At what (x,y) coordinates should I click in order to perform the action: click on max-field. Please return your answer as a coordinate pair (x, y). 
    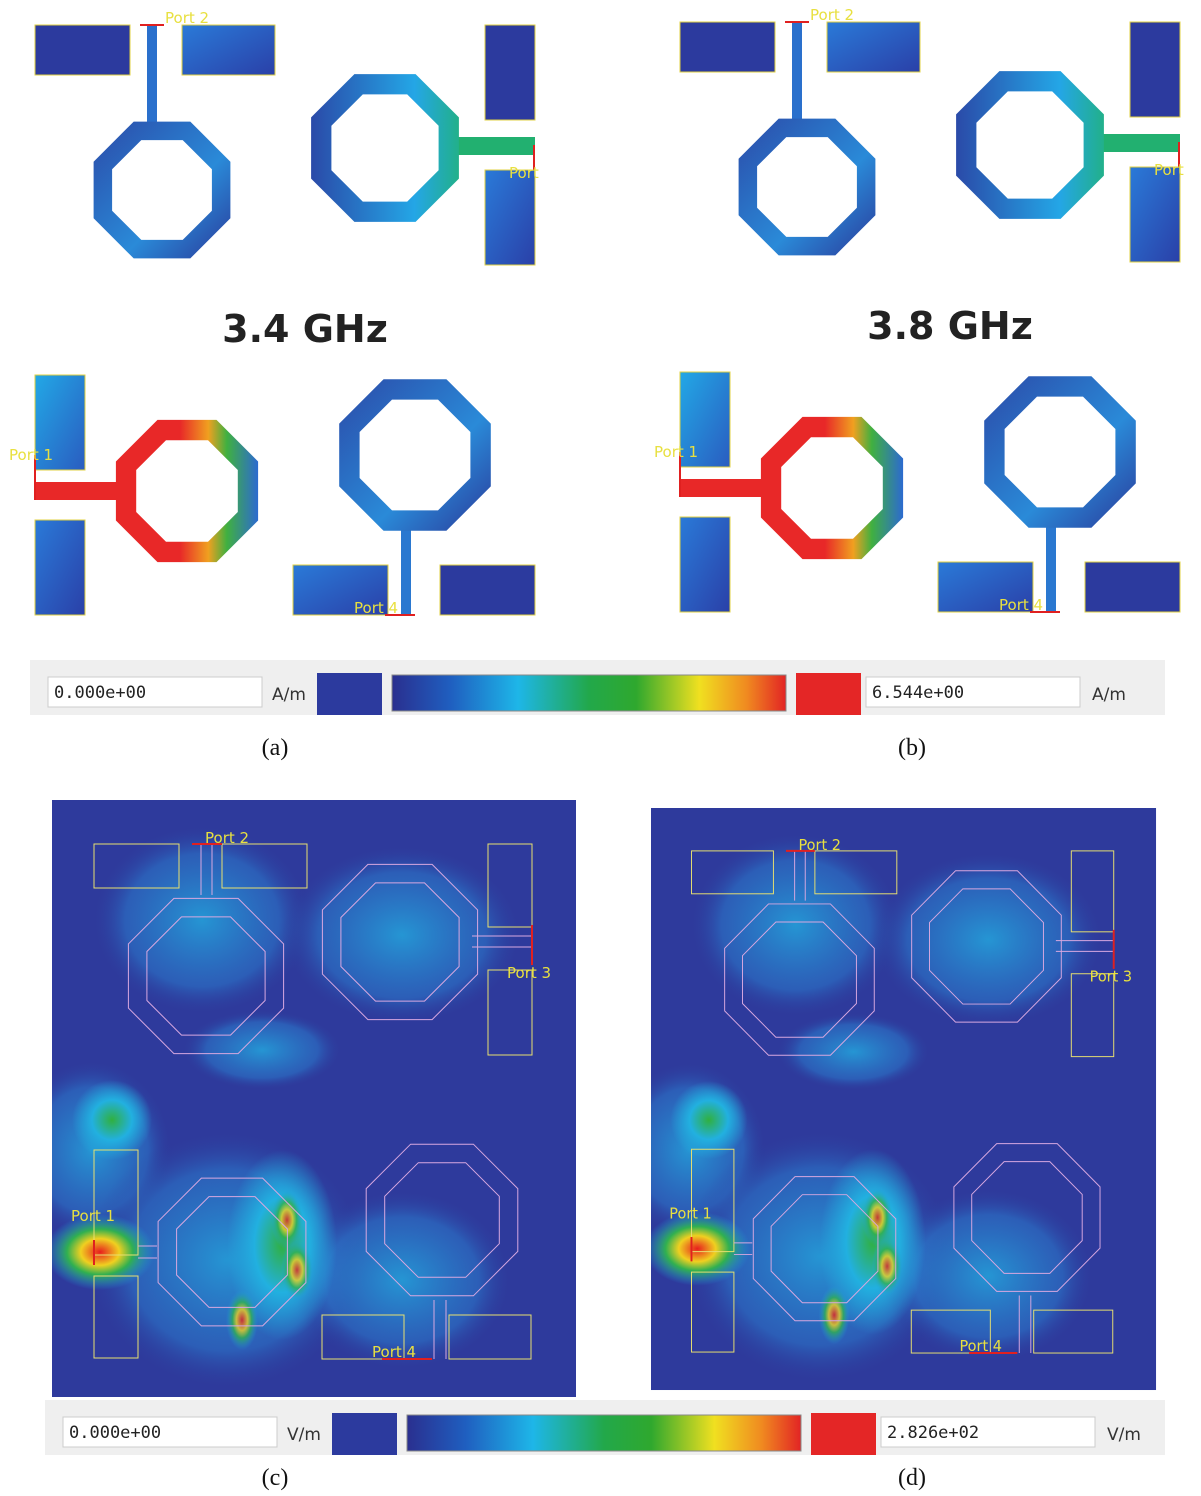
    Looking at the image, I should click on (973, 692).